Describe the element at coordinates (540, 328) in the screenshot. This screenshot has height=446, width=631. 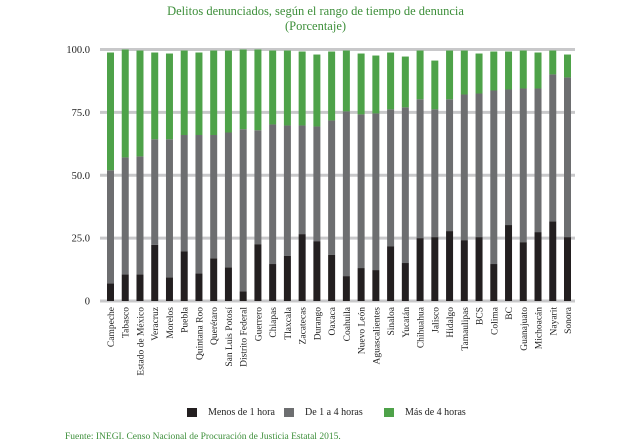
I see `x-tick-label: Michoacán` at that location.